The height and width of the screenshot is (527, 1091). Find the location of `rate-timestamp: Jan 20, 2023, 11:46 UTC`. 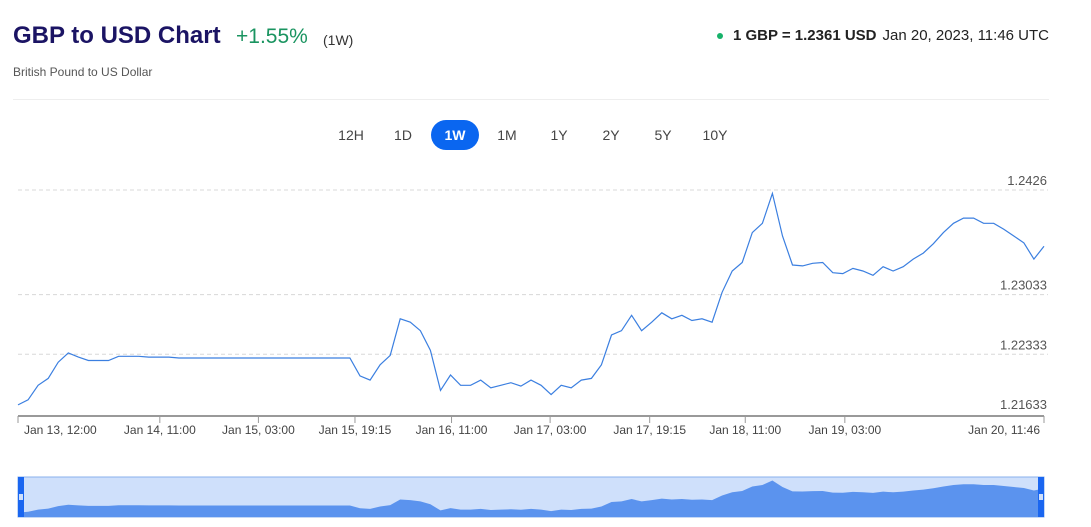

rate-timestamp: Jan 20, 2023, 11:46 UTC is located at coordinates (966, 35).